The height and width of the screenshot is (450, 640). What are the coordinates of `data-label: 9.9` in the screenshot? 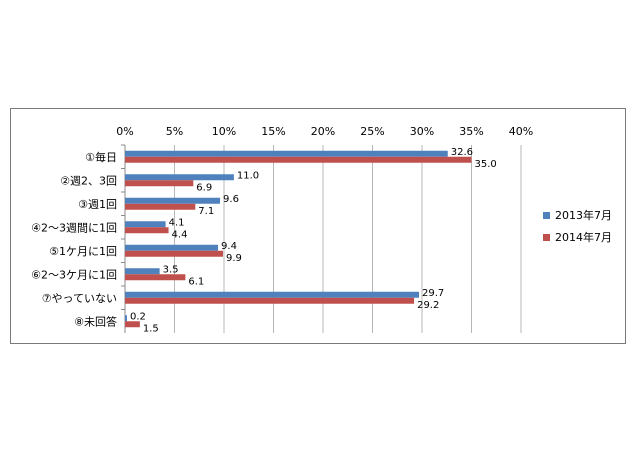 It's located at (234, 258).